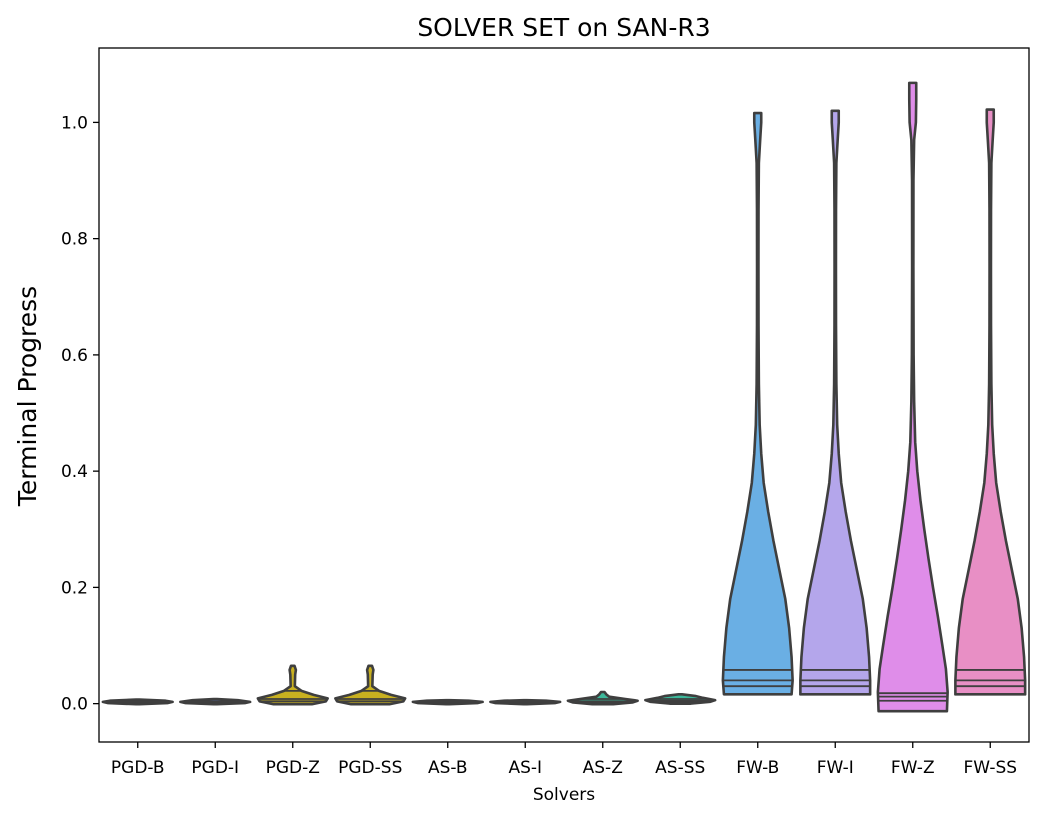 The height and width of the screenshot is (820, 1044). What do you see at coordinates (137, 702) in the screenshot?
I see `violin-pgd-b` at bounding box center [137, 702].